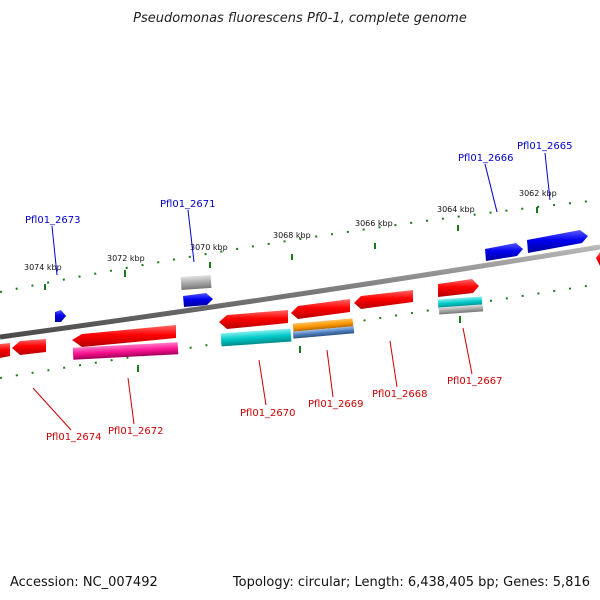 The height and width of the screenshot is (600, 600). Describe the element at coordinates (74, 437) in the screenshot. I see `gene-label-pfl01-2674: Pfl01_2674` at that location.